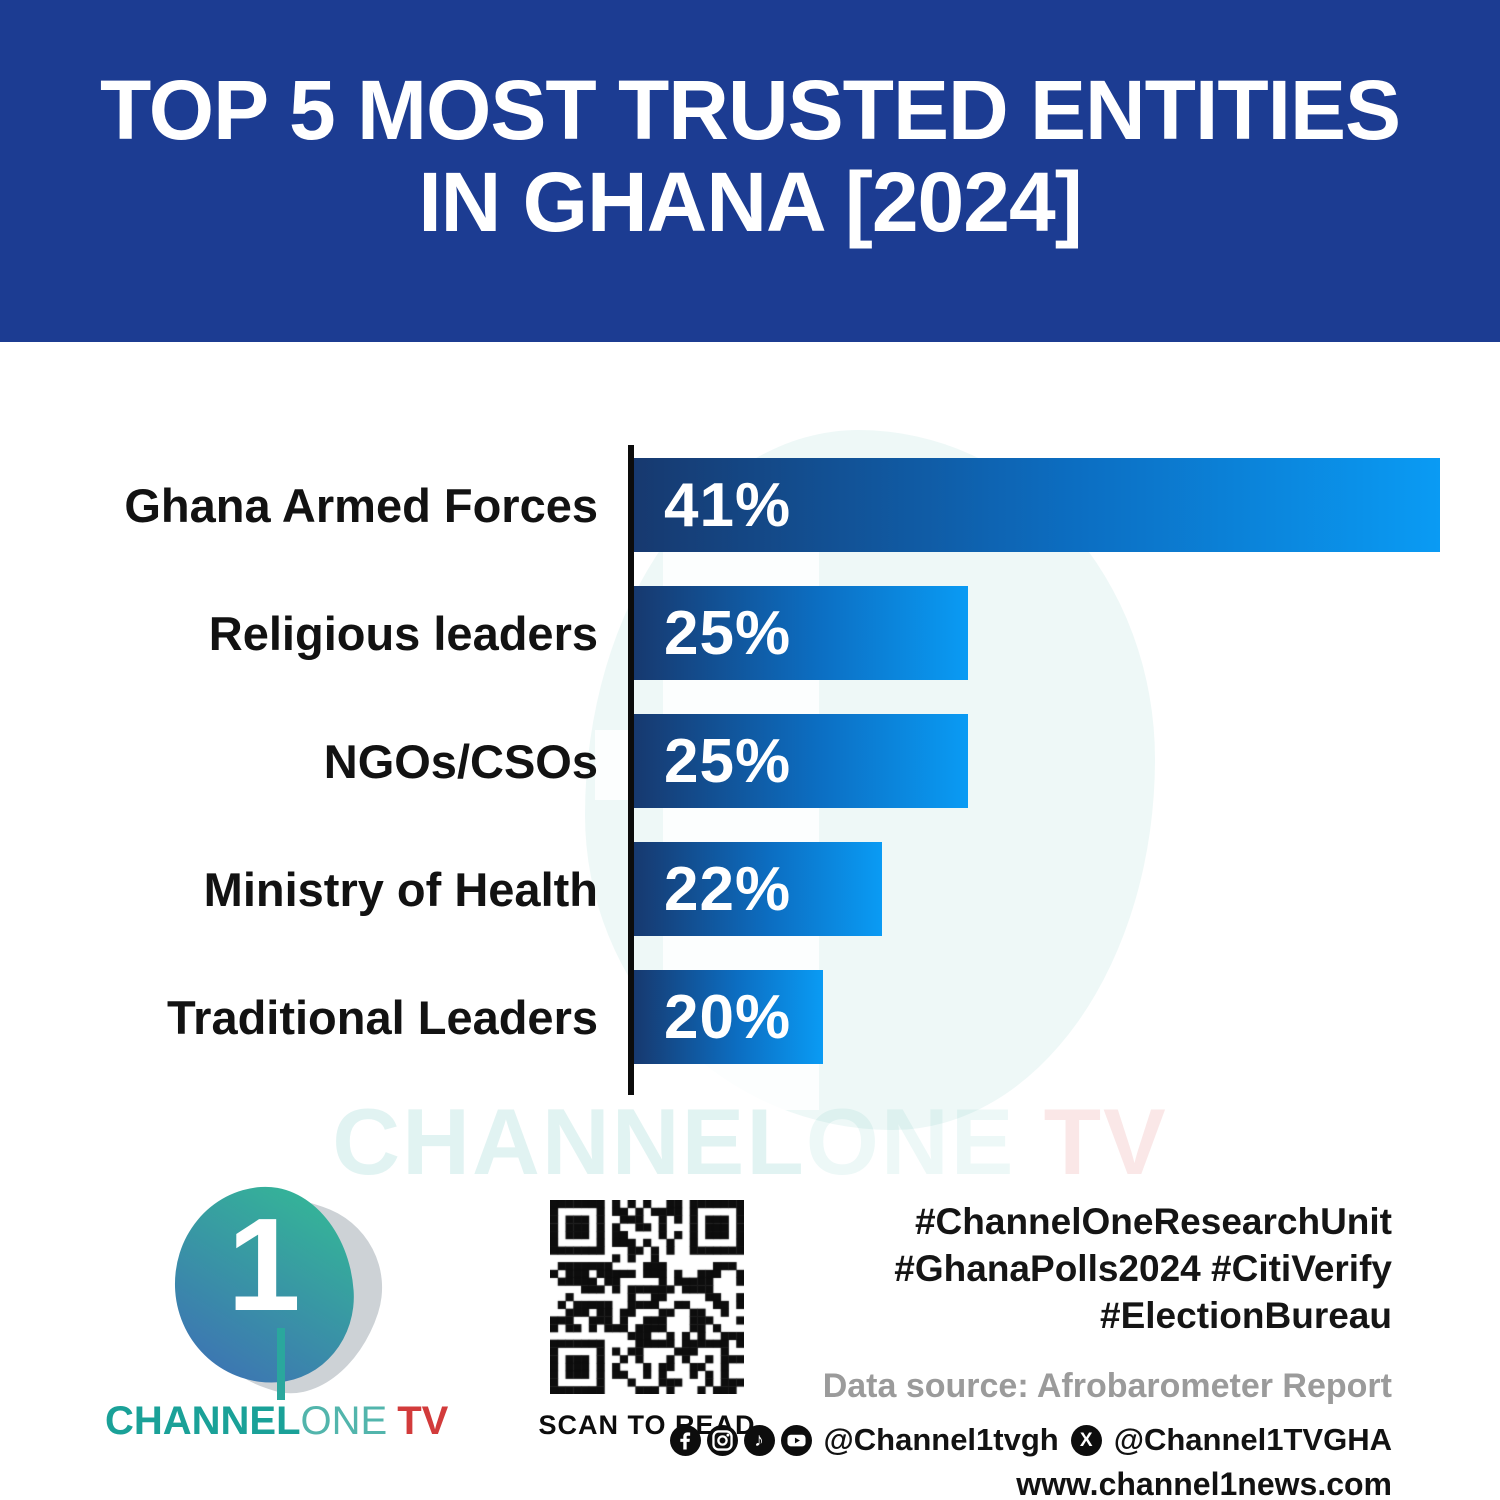 This screenshot has height=1500, width=1500. Describe the element at coordinates (750, 202) in the screenshot. I see `title-line-2: IN GHANA [2024]` at that location.